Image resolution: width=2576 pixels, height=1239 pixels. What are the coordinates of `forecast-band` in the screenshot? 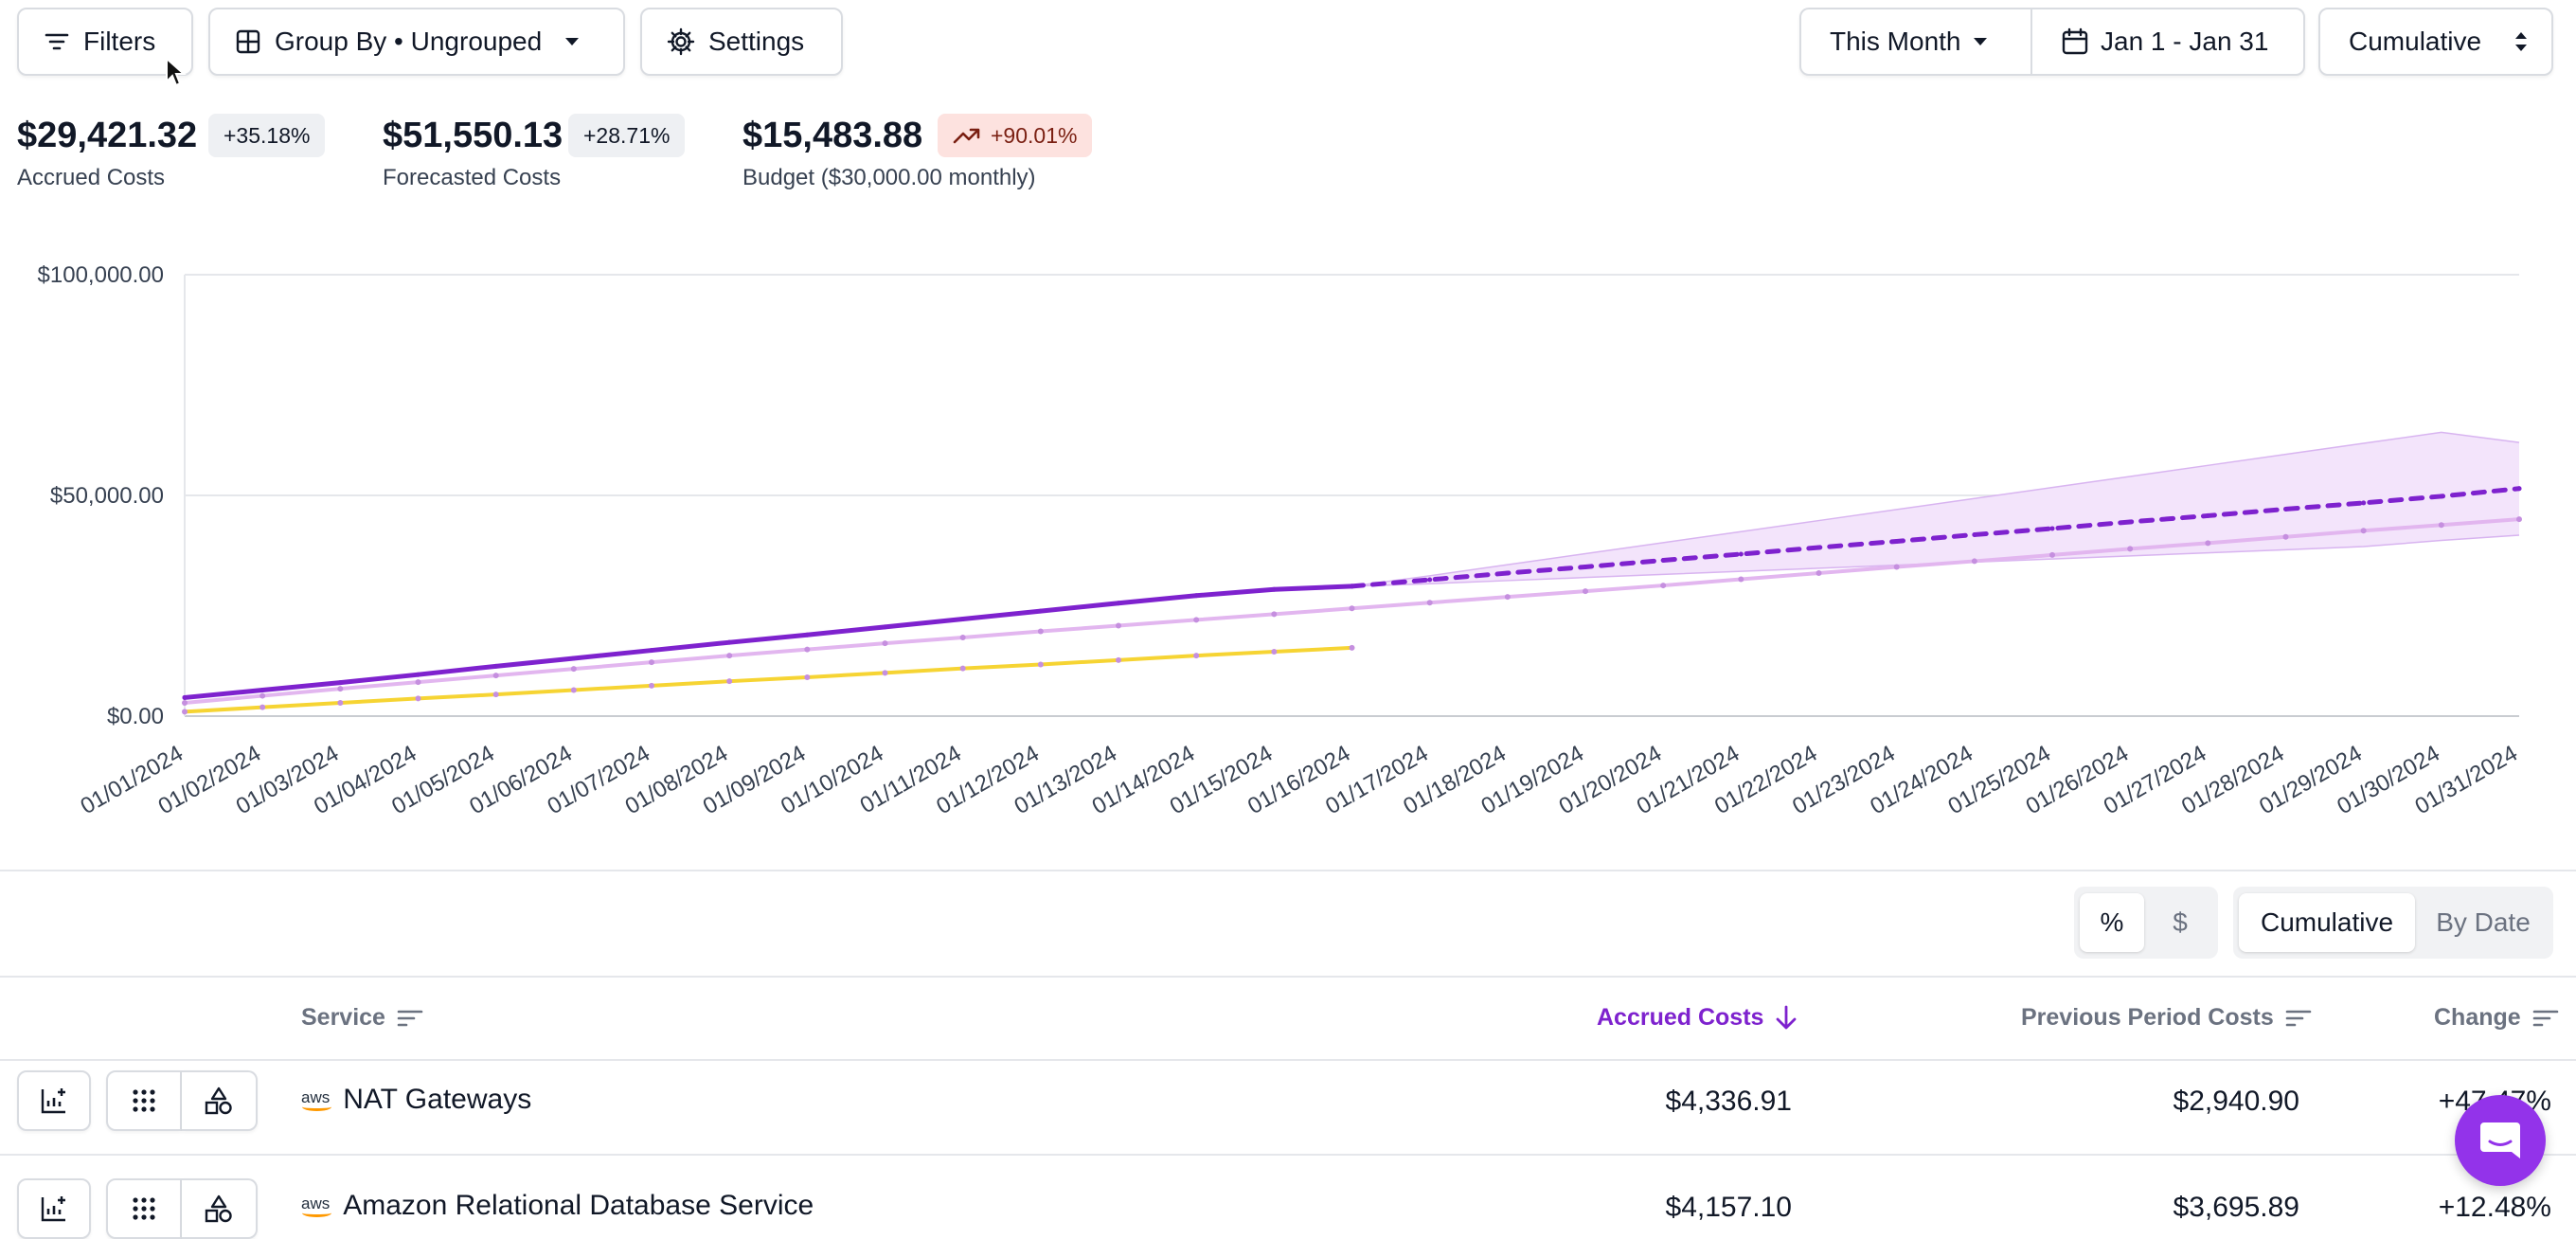 It's located at (1935, 509).